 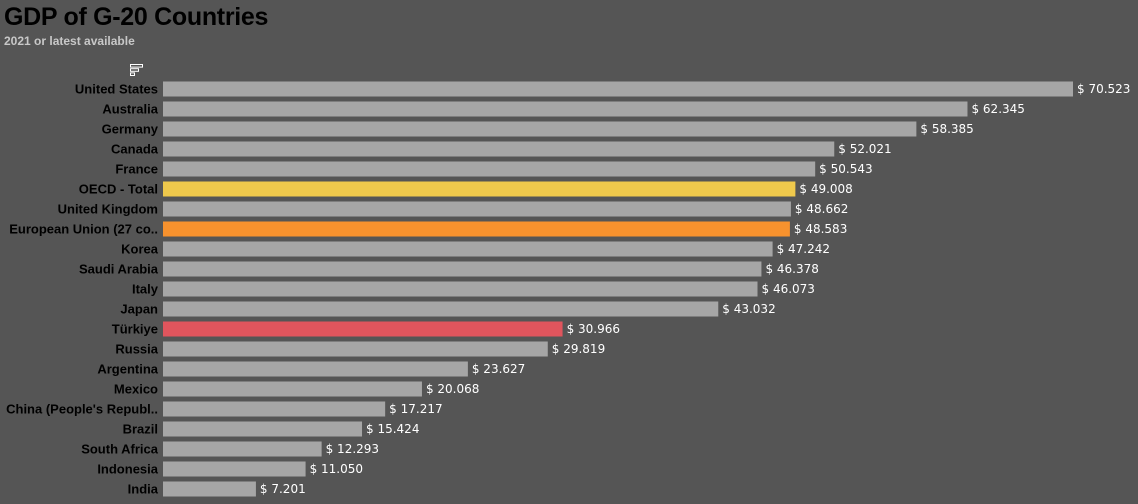 I want to click on category-label: Mexico, so click(x=136, y=389).